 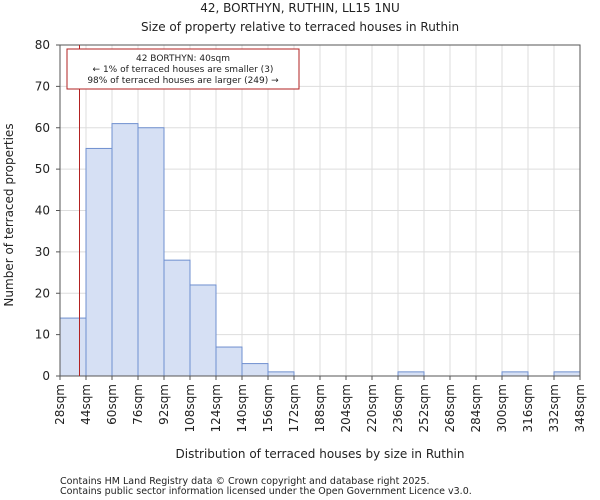 I want to click on y-tick-label: 80, so click(x=42, y=45).